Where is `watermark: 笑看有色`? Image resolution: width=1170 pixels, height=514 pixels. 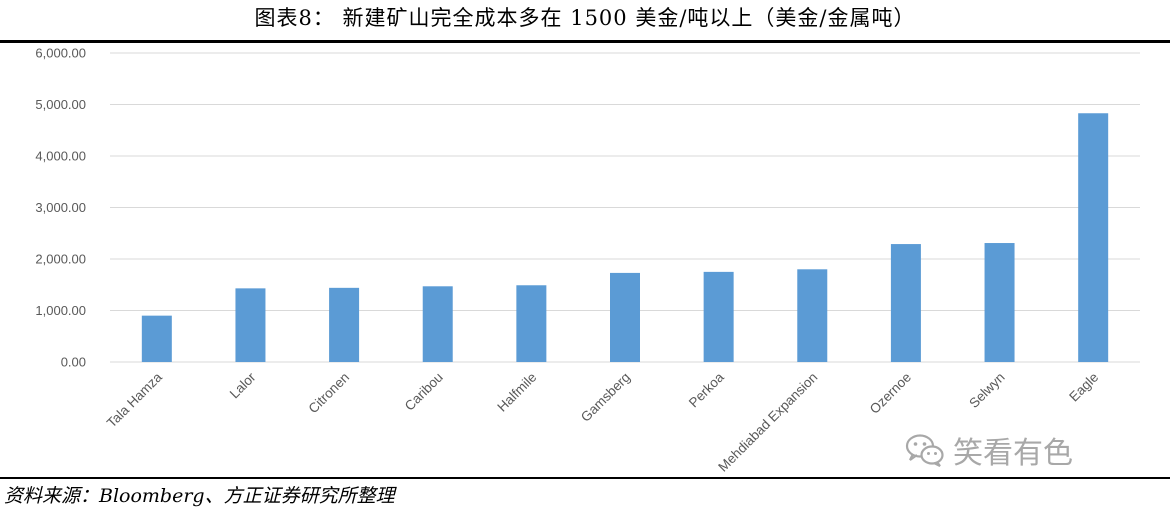 watermark: 笑看有色 is located at coordinates (989, 450).